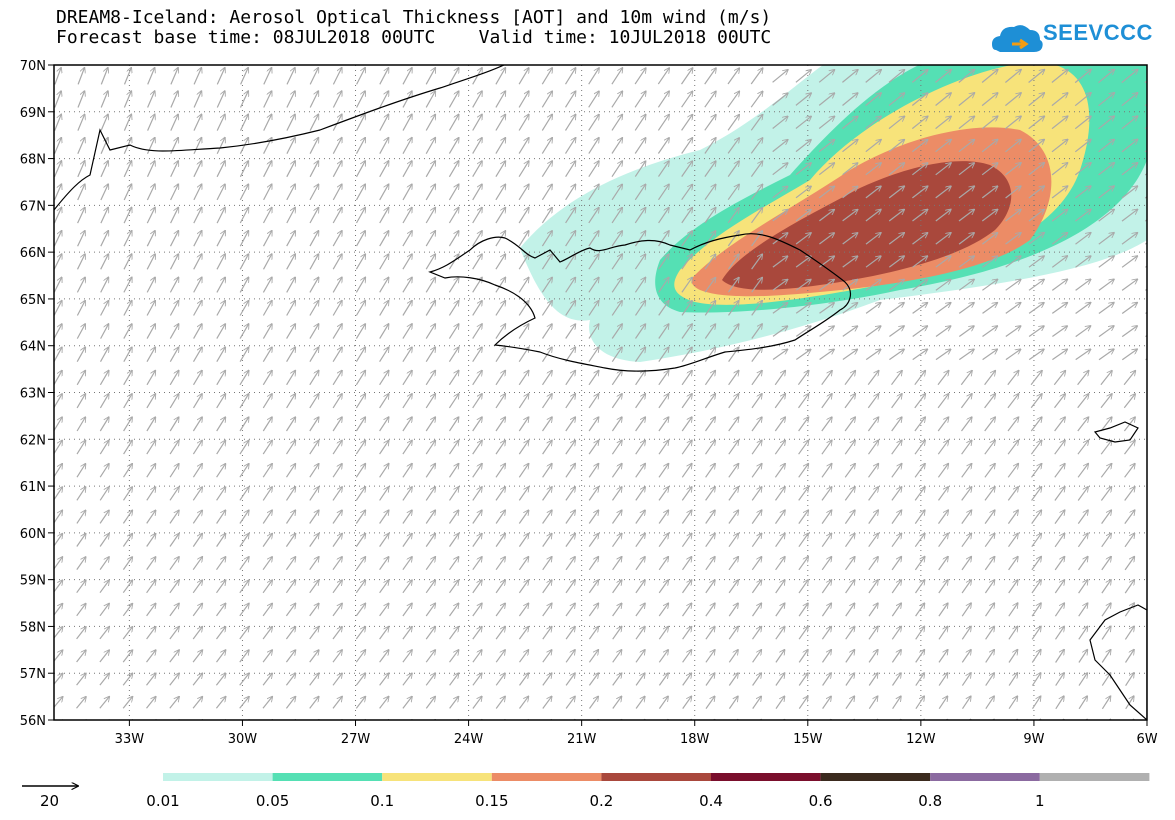 Image resolution: width=1175 pixels, height=820 pixels. What do you see at coordinates (33, 253) in the screenshot?
I see `lat-label: 66N` at bounding box center [33, 253].